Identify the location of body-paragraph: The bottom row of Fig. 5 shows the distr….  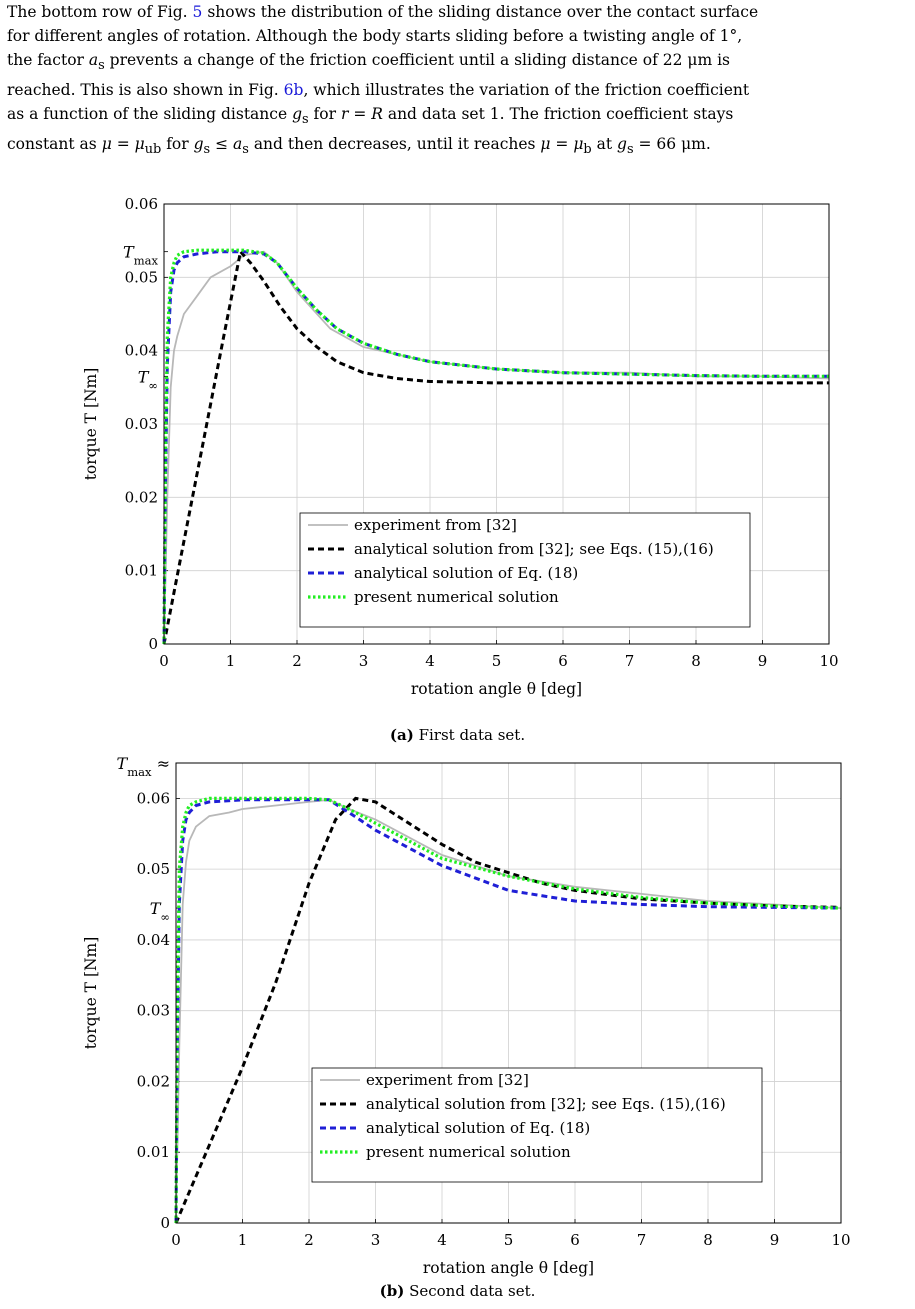
(457, 81).